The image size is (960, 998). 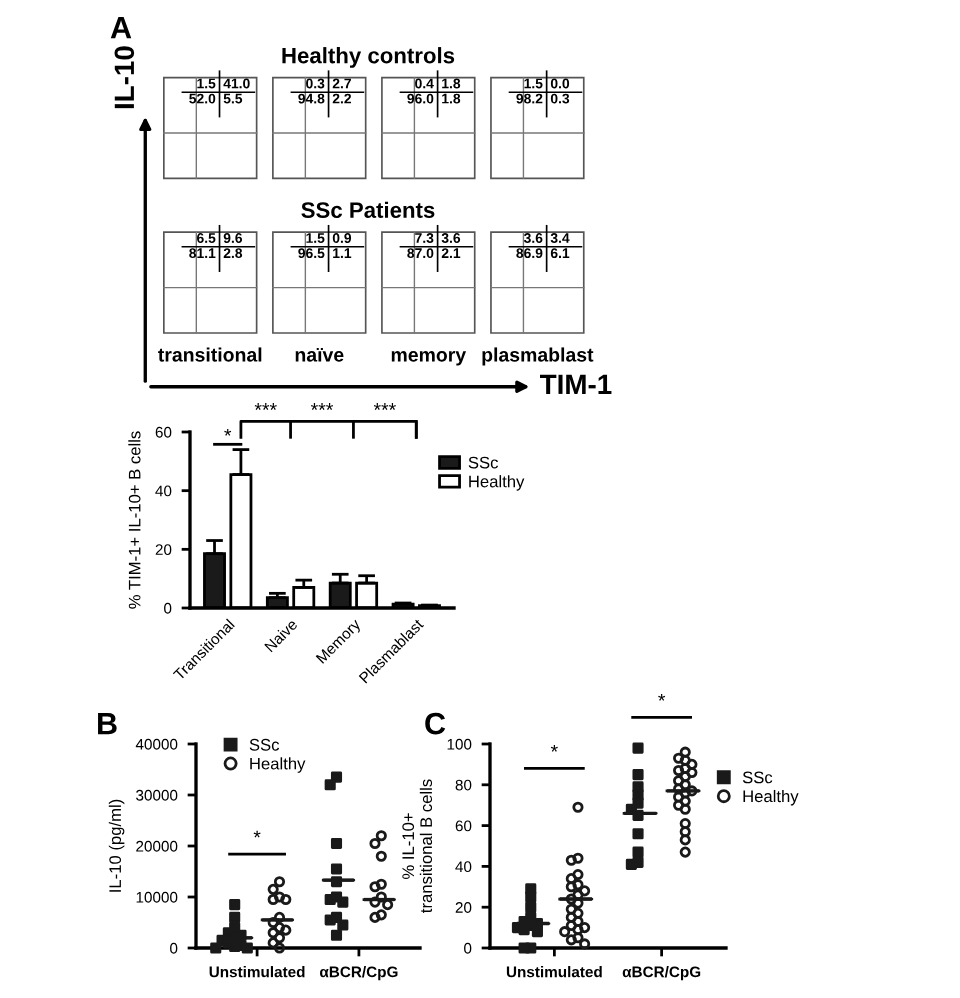 What do you see at coordinates (319, 355) in the screenshot?
I see `category-label: naïve` at bounding box center [319, 355].